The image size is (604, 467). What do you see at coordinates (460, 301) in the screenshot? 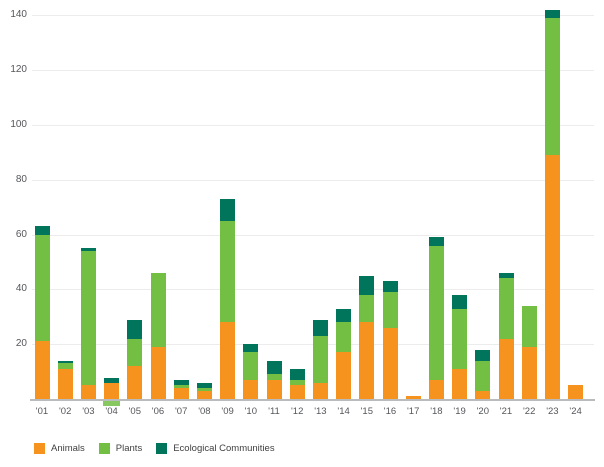
I see `bar-19-ecological-communities-segment` at bounding box center [460, 301].